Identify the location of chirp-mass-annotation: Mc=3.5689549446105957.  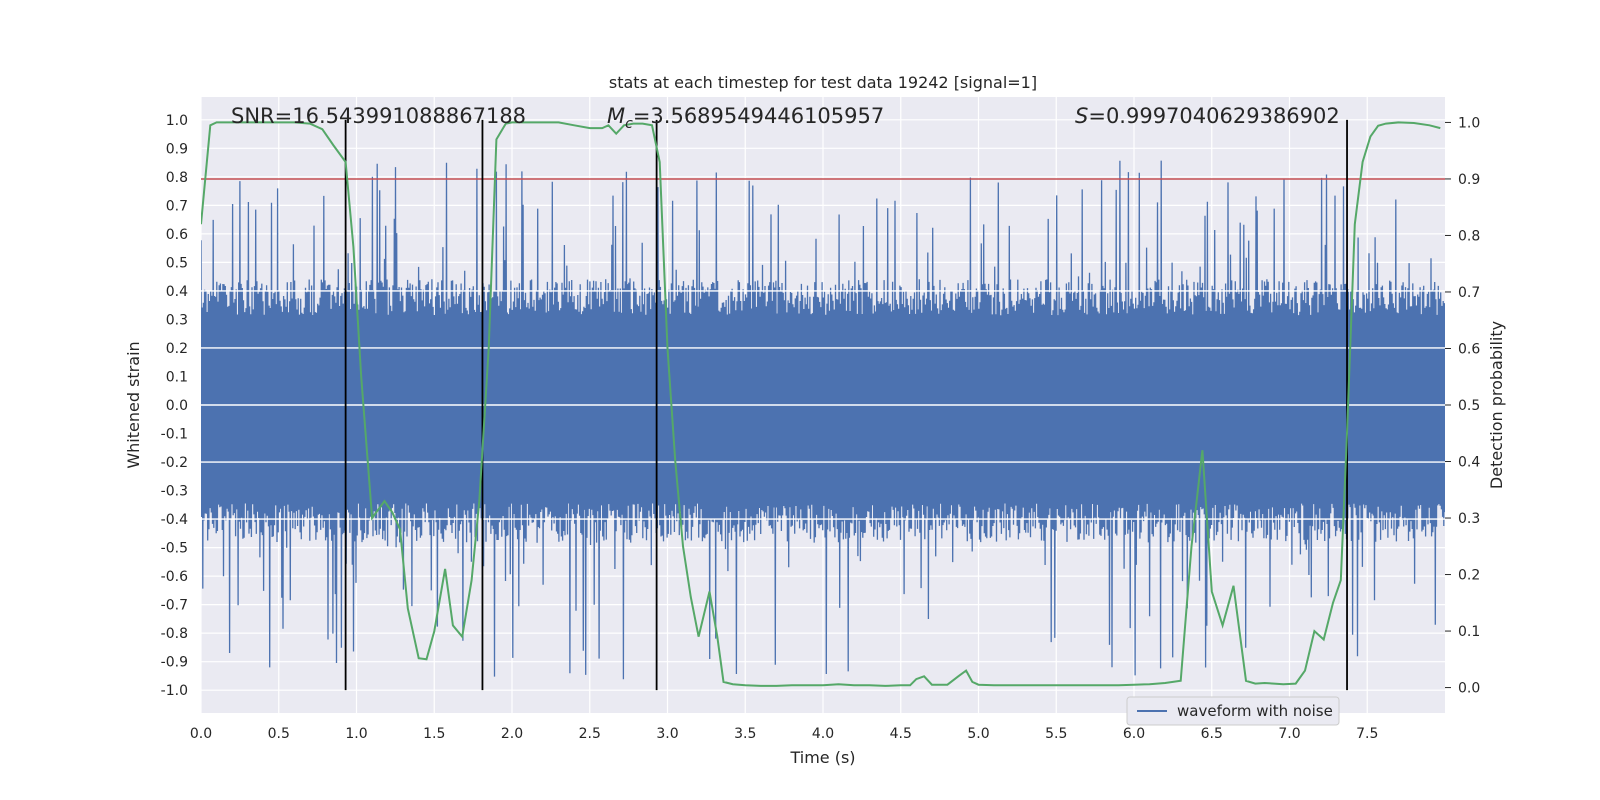
(745, 118).